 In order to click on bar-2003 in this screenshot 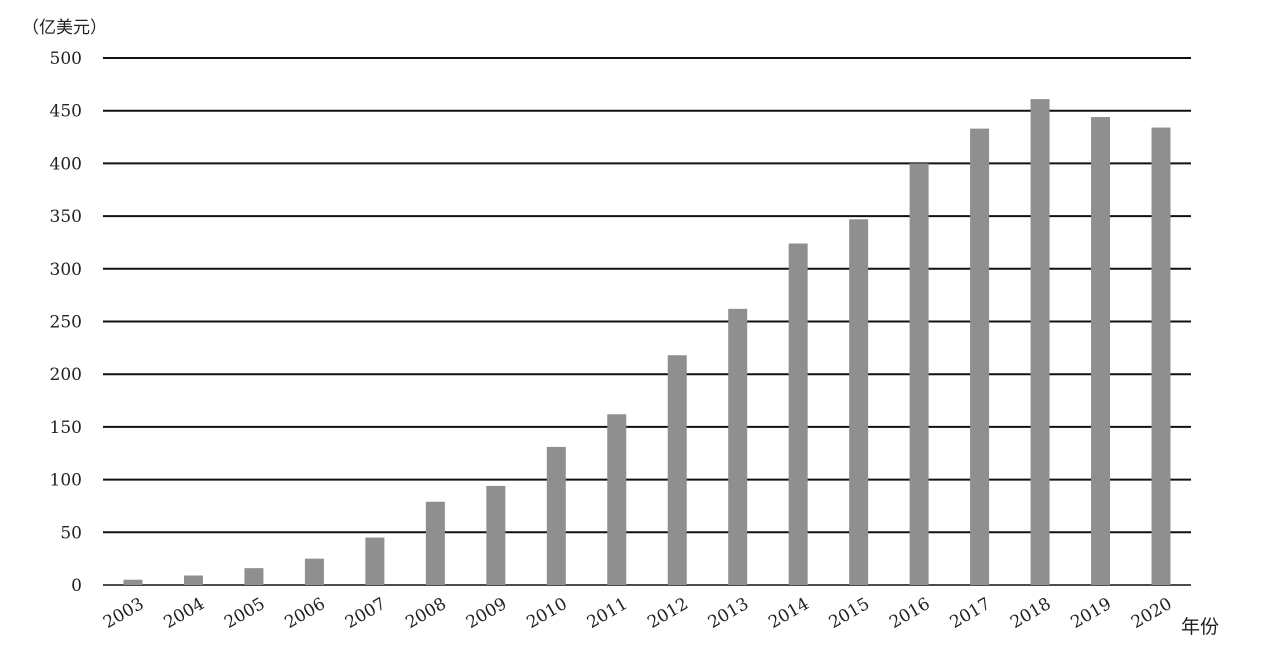, I will do `click(133, 582)`.